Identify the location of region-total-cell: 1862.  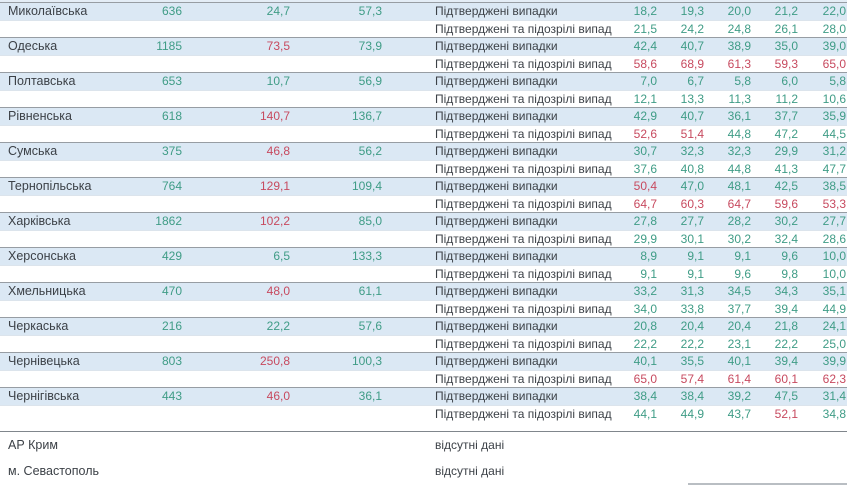
(167, 221).